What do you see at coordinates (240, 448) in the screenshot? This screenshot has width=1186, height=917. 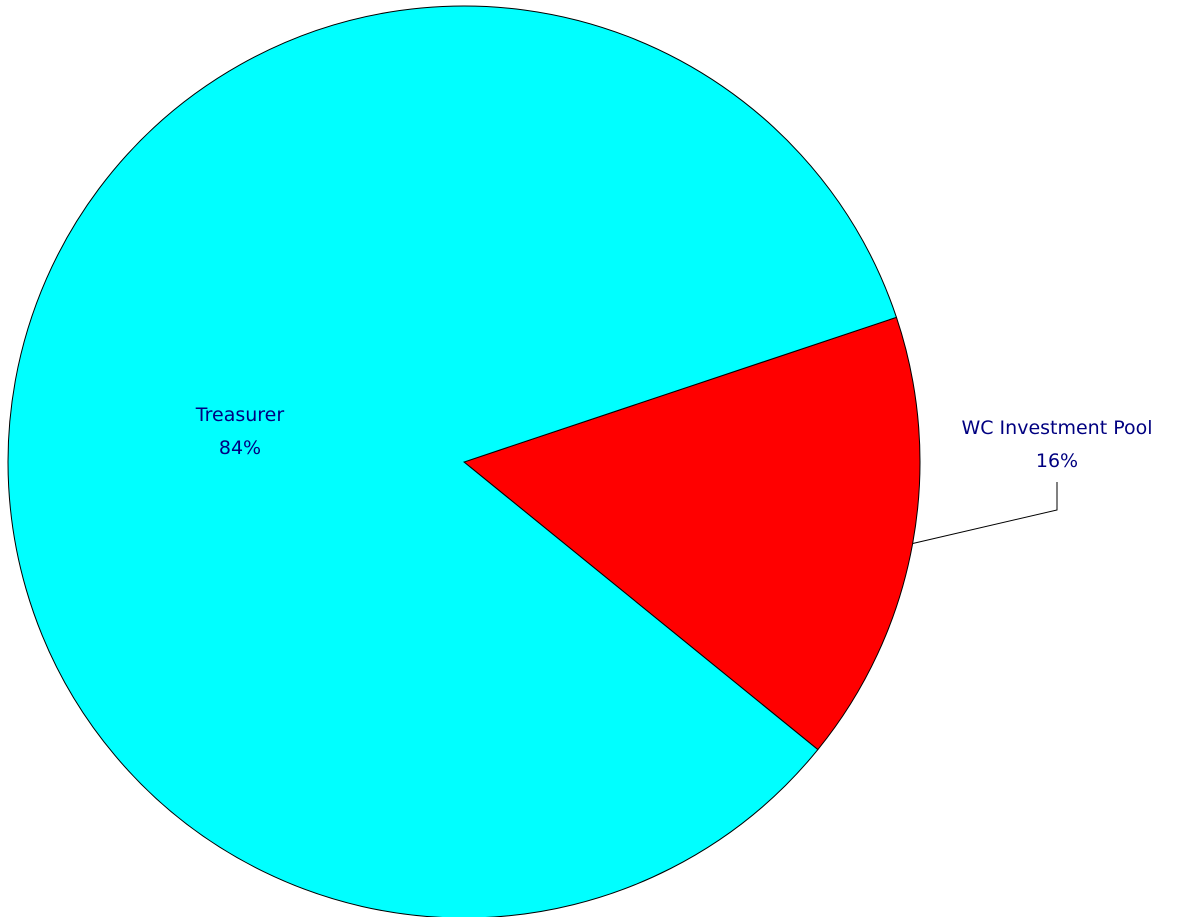 I see `slice-value-treasurer: 84%` at bounding box center [240, 448].